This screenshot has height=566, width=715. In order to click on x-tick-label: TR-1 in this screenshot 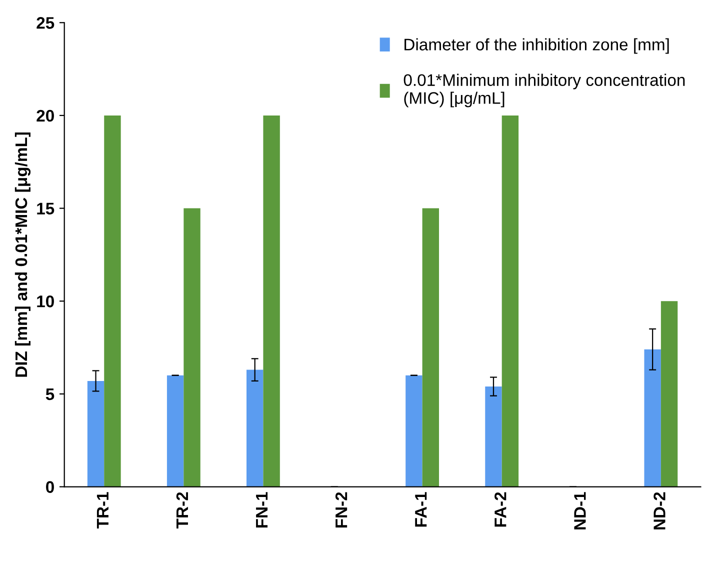, I will do `click(102, 510)`.